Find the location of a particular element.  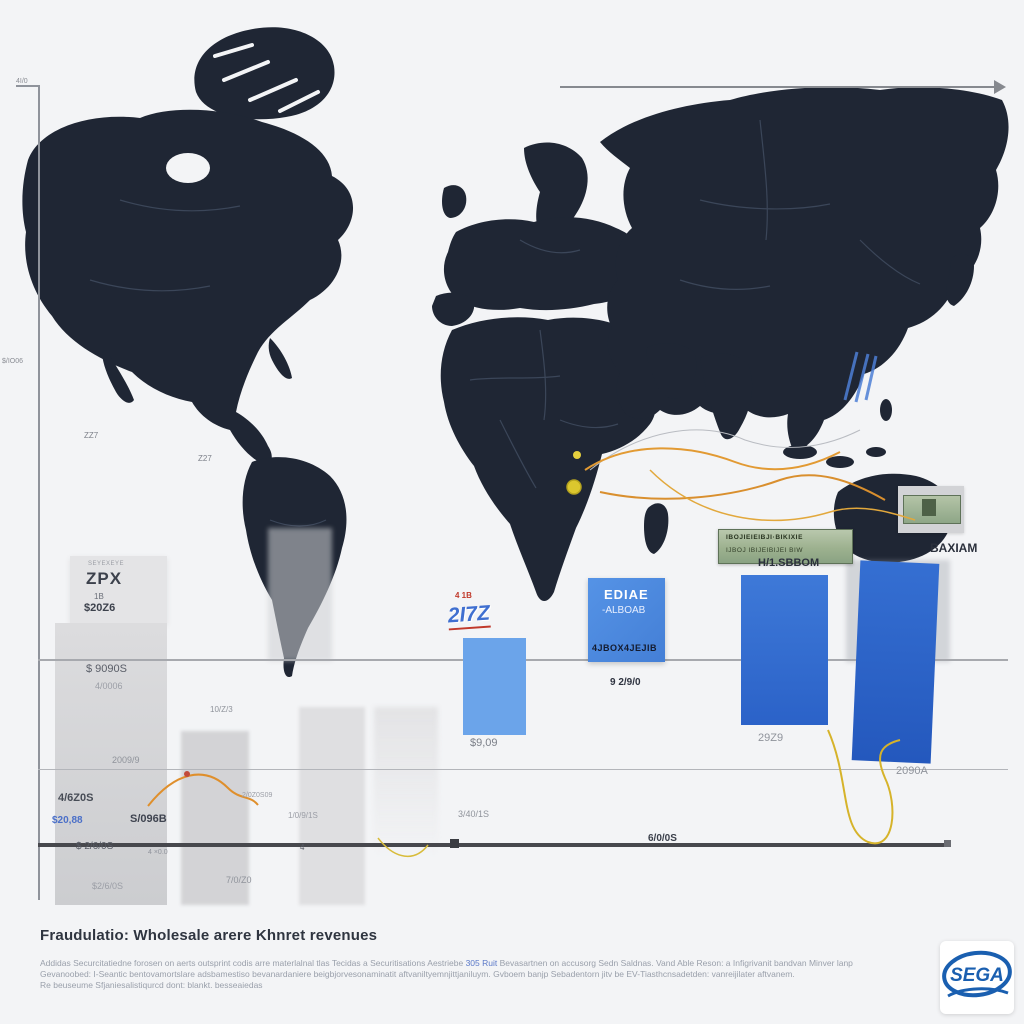

map-africa is located at coordinates (548, 459).